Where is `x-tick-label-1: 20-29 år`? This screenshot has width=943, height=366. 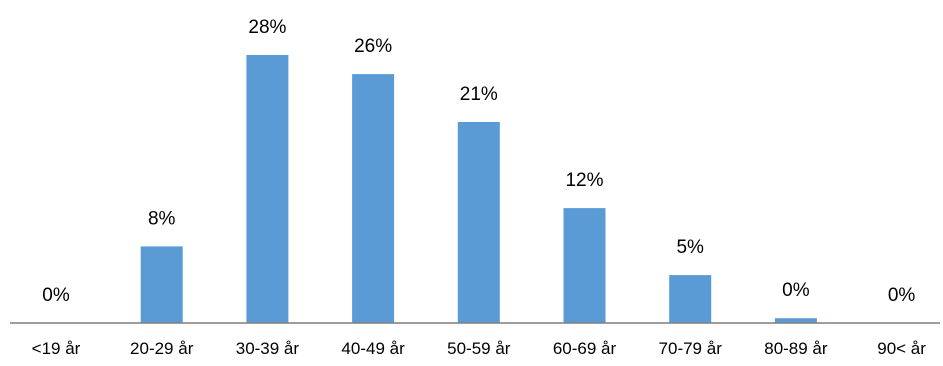 x-tick-label-1: 20-29 år is located at coordinates (162, 348).